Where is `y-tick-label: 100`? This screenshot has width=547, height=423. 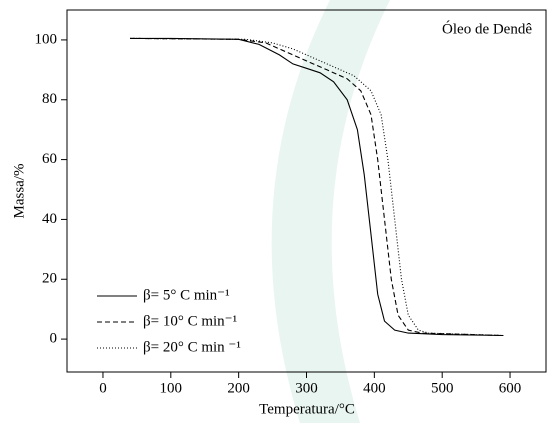
y-tick-label: 100 is located at coordinates (46, 39).